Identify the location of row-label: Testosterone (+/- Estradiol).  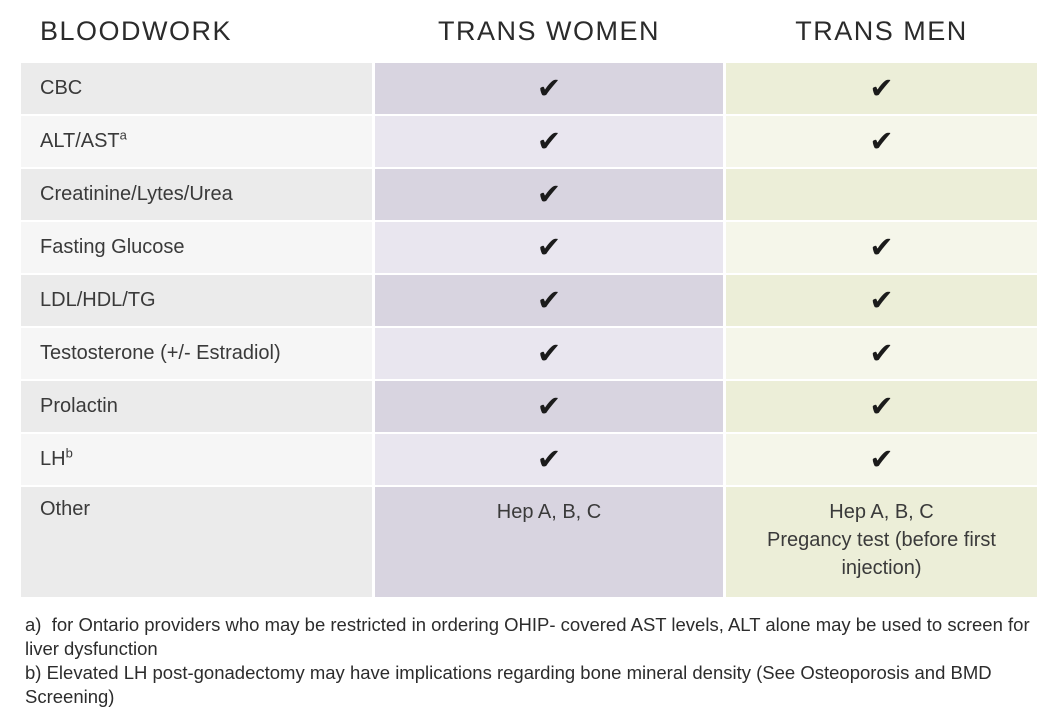
(160, 353).